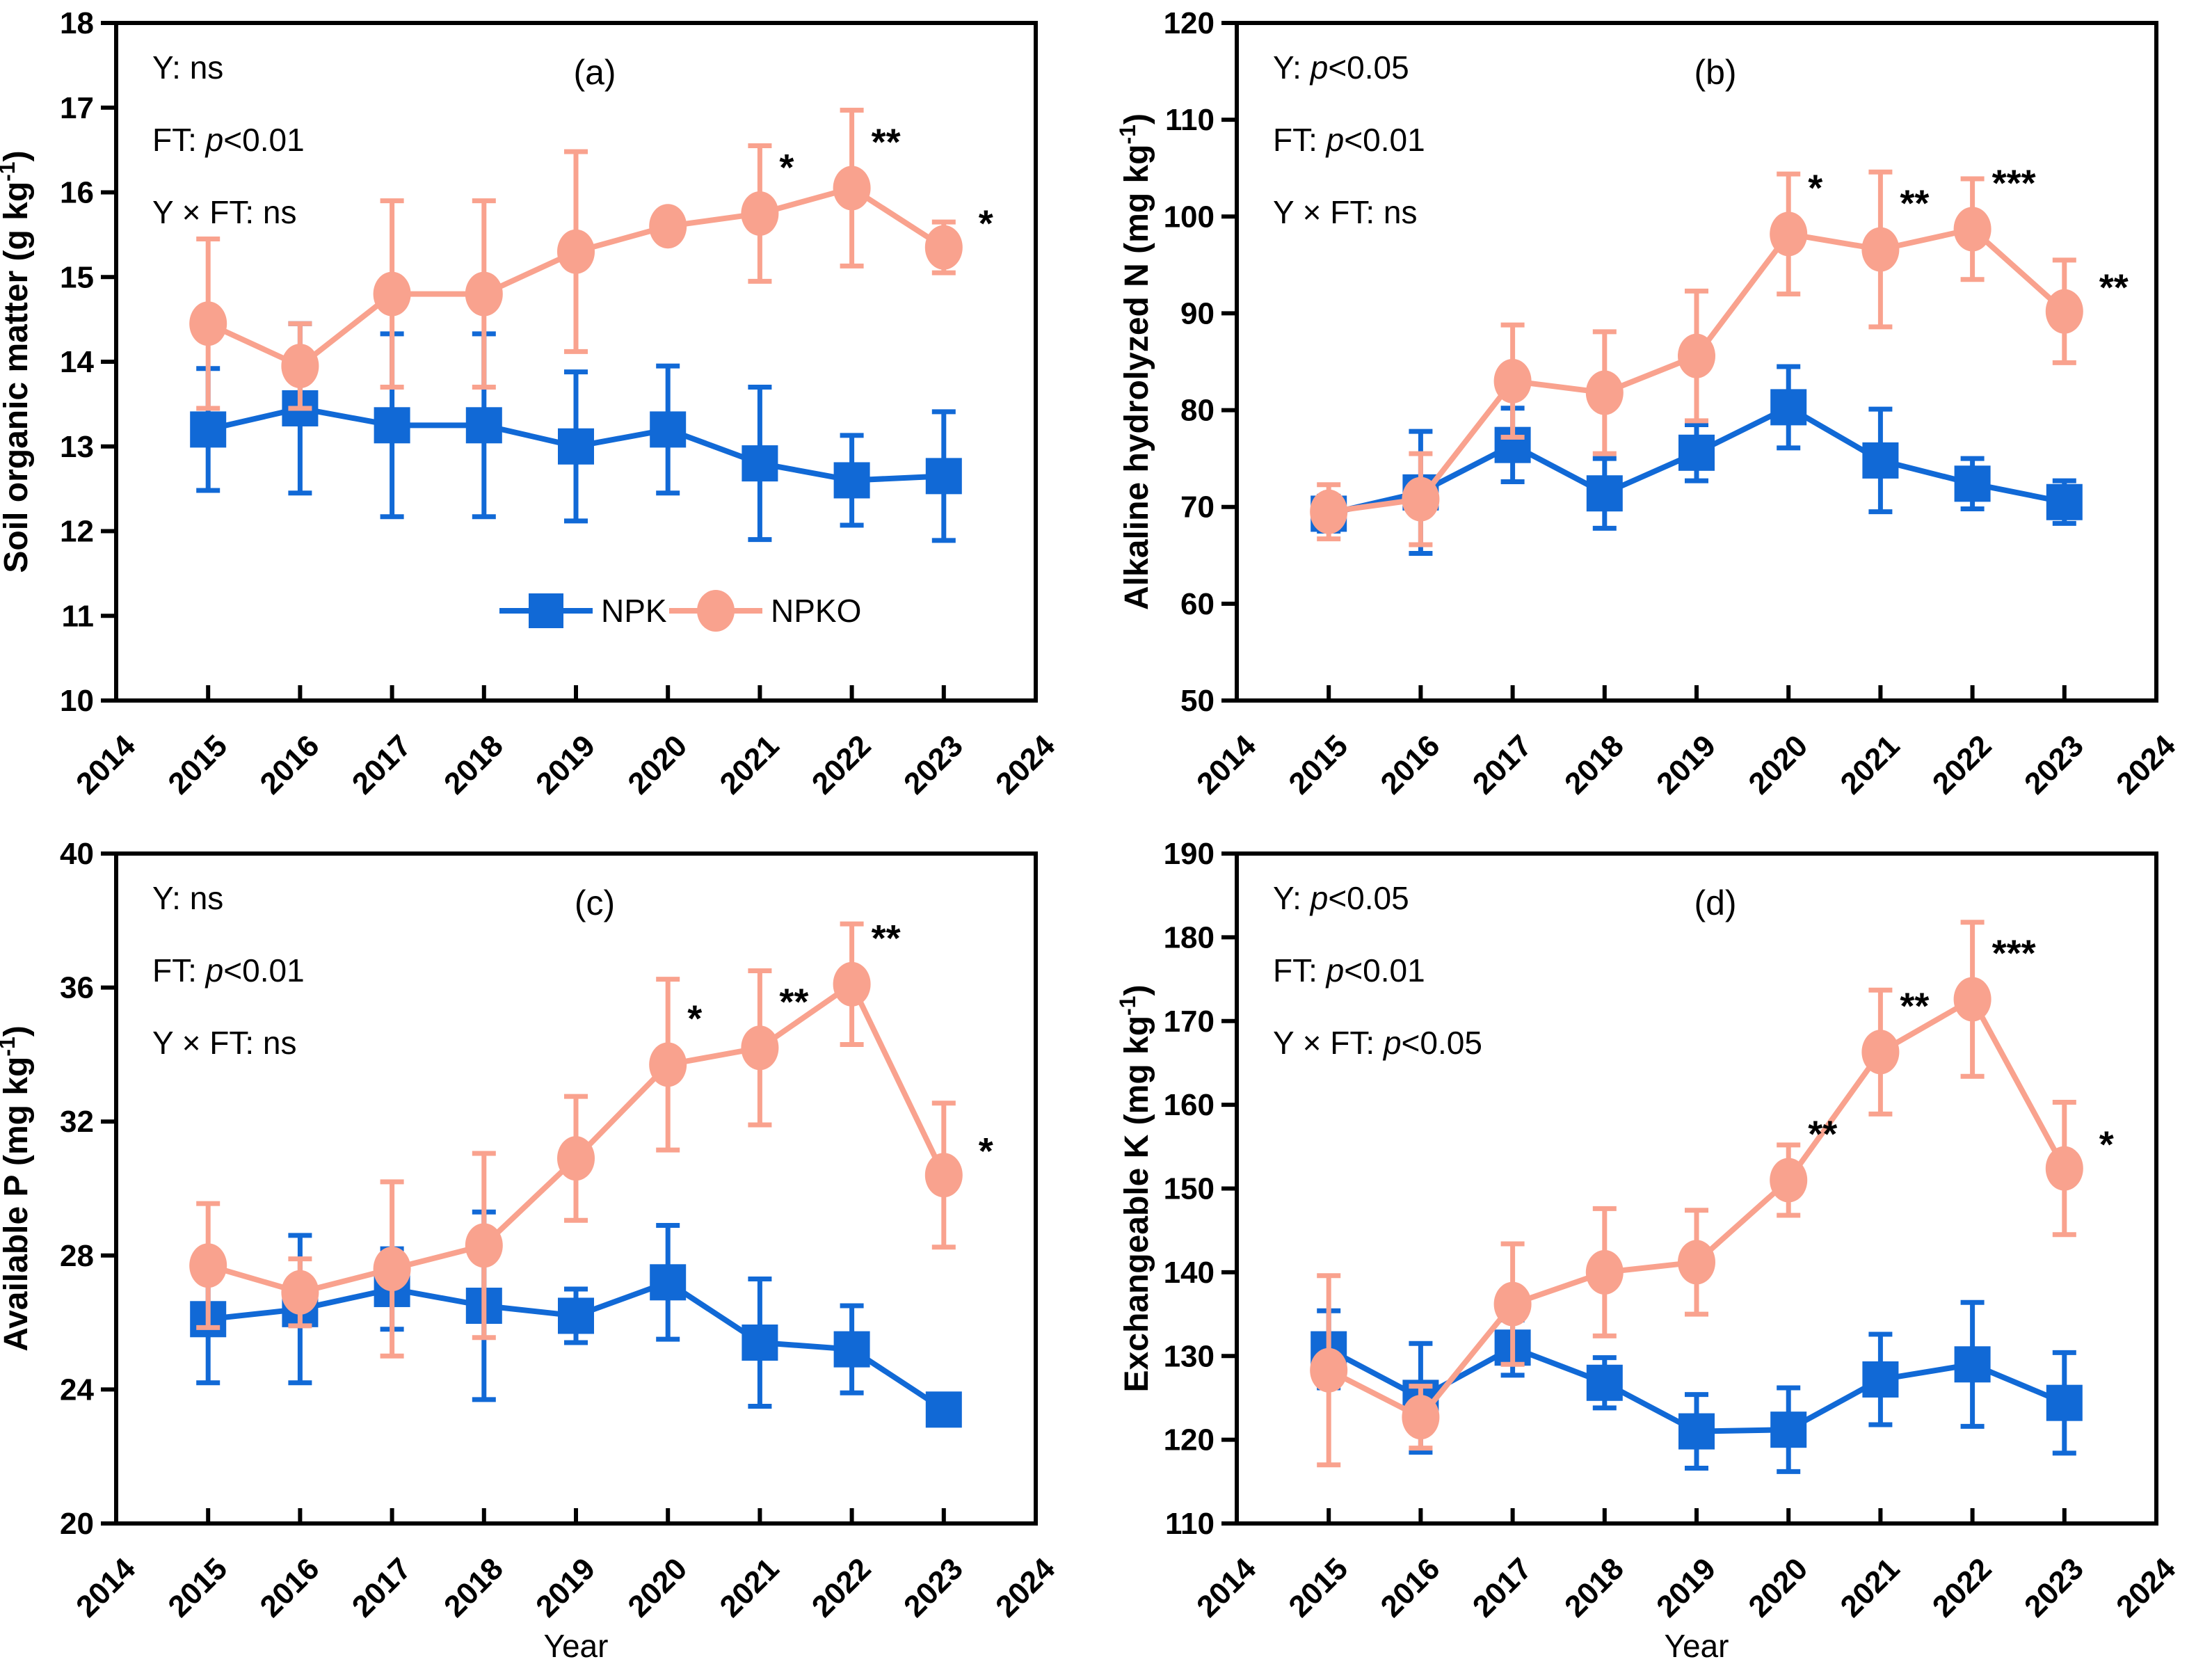 Image resolution: width=2196 pixels, height=1680 pixels. I want to click on y-tick-label: 60, so click(1197, 604).